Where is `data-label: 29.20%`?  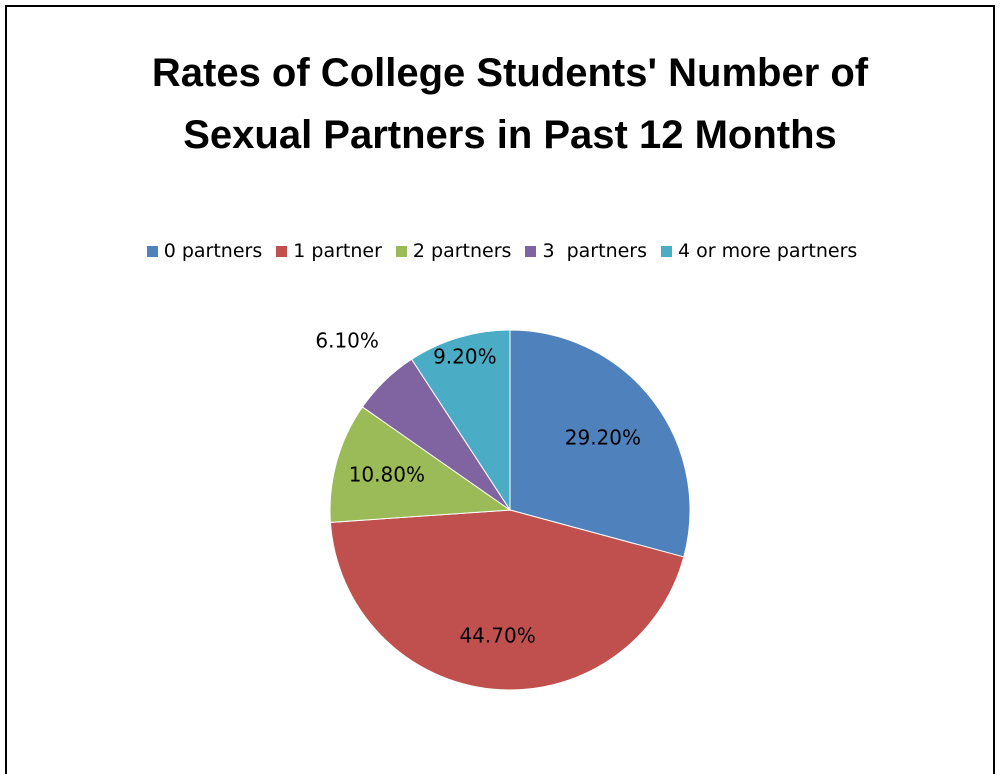
data-label: 29.20% is located at coordinates (603, 437).